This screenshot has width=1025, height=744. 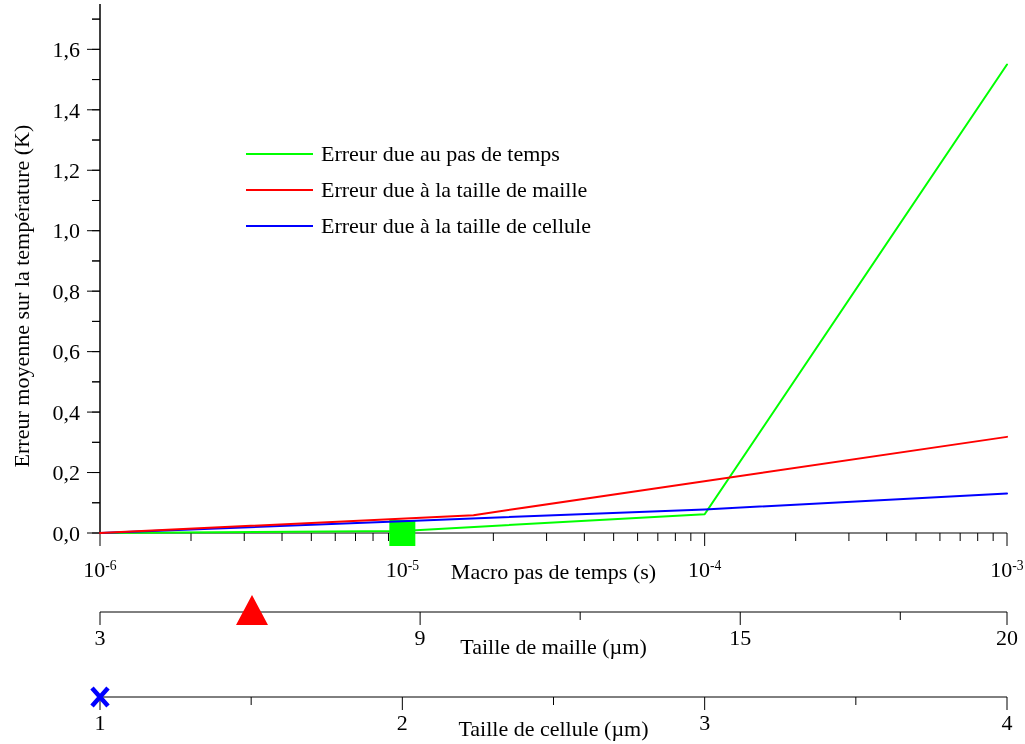 I want to click on legend-label: Erreur due à la taille de cellule, so click(x=456, y=226).